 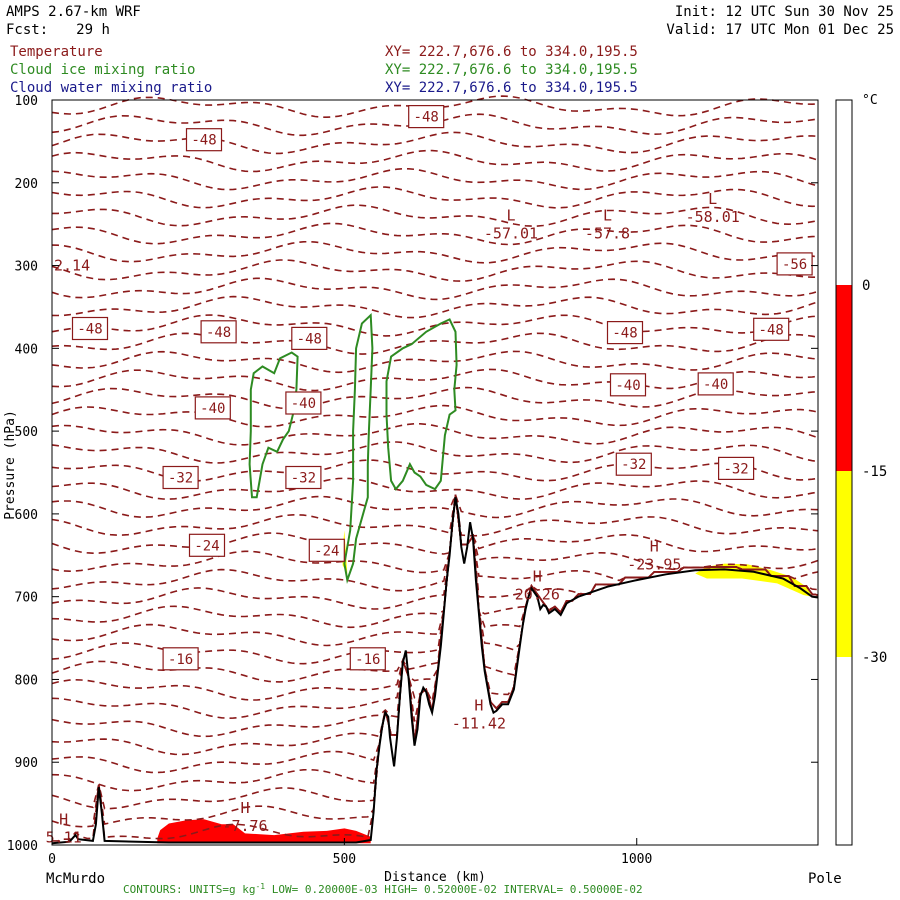 What do you see at coordinates (780, 30) in the screenshot?
I see `valid-time: Valid: 17 UTC Mon 01 Dec 25` at bounding box center [780, 30].